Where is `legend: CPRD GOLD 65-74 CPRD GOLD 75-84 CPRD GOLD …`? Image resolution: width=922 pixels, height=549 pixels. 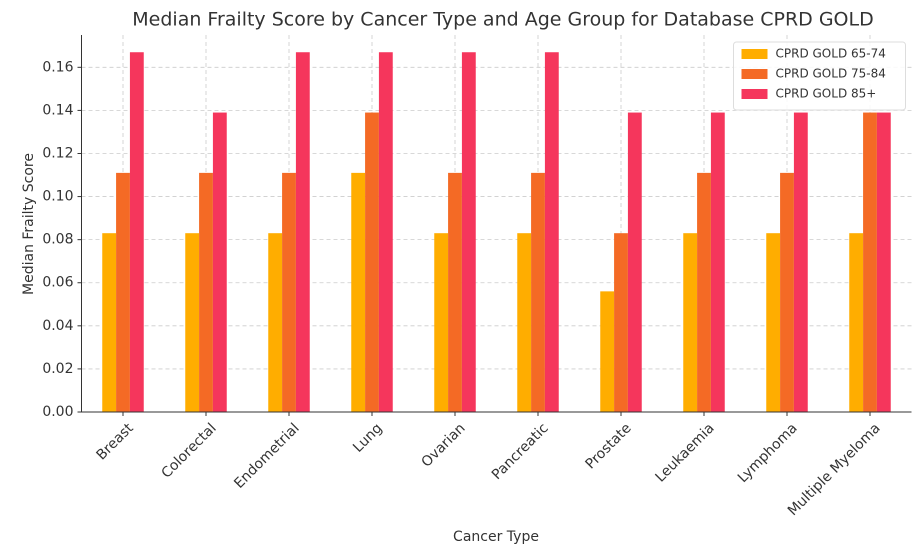
legend: CPRD GOLD 65-74 CPRD GOLD 75-84 CPRD GOLD … is located at coordinates (819, 76).